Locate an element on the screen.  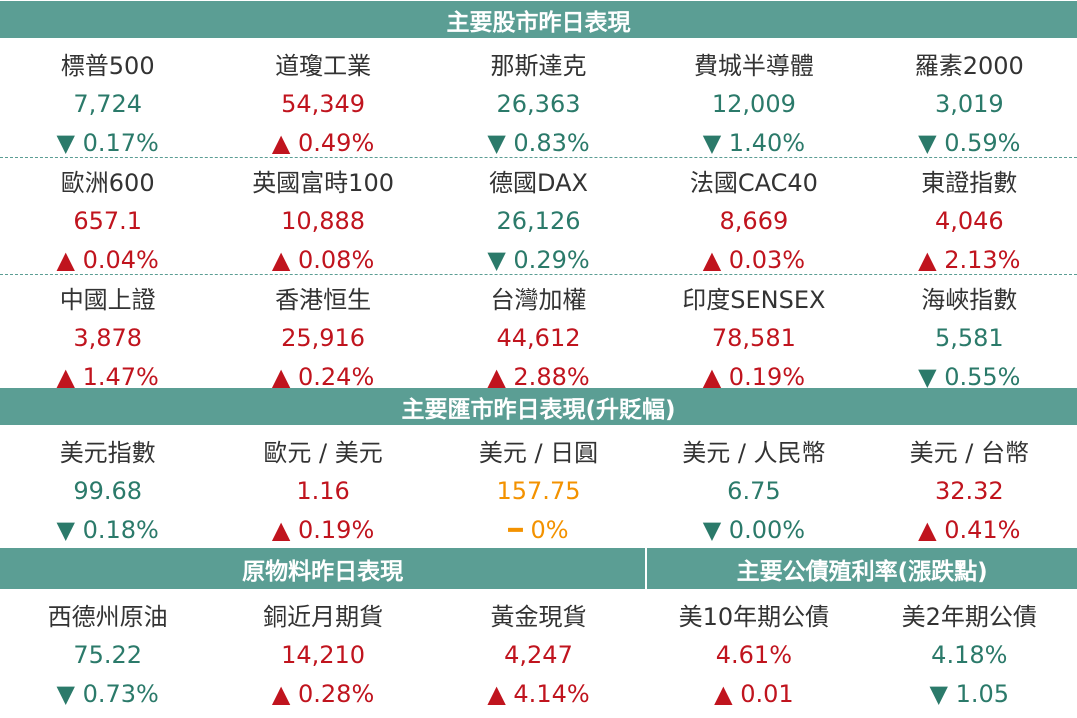
item-name: 道瓊工業 is located at coordinates (323, 66).